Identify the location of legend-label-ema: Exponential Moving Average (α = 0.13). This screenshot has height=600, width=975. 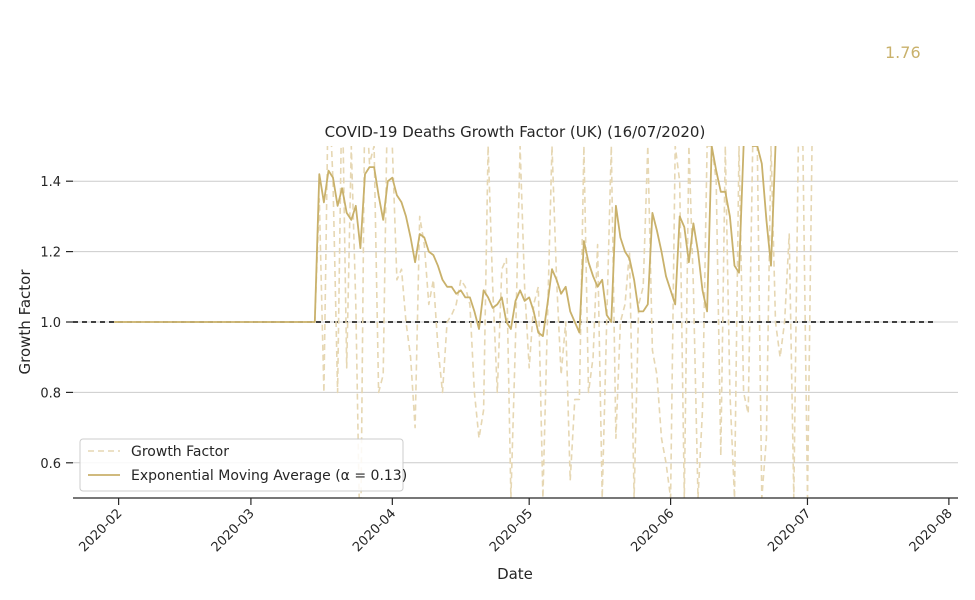
(269, 476).